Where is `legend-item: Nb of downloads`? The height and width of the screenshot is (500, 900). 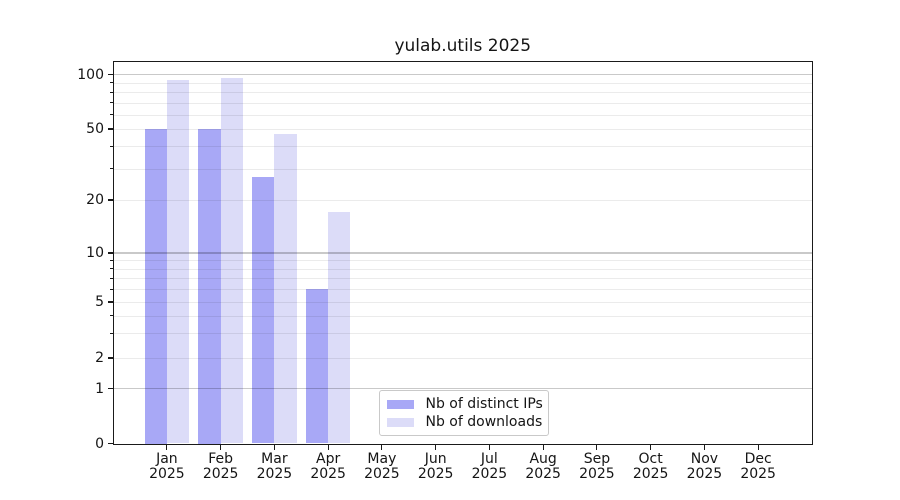
legend-item: Nb of downloads is located at coordinates (464, 422).